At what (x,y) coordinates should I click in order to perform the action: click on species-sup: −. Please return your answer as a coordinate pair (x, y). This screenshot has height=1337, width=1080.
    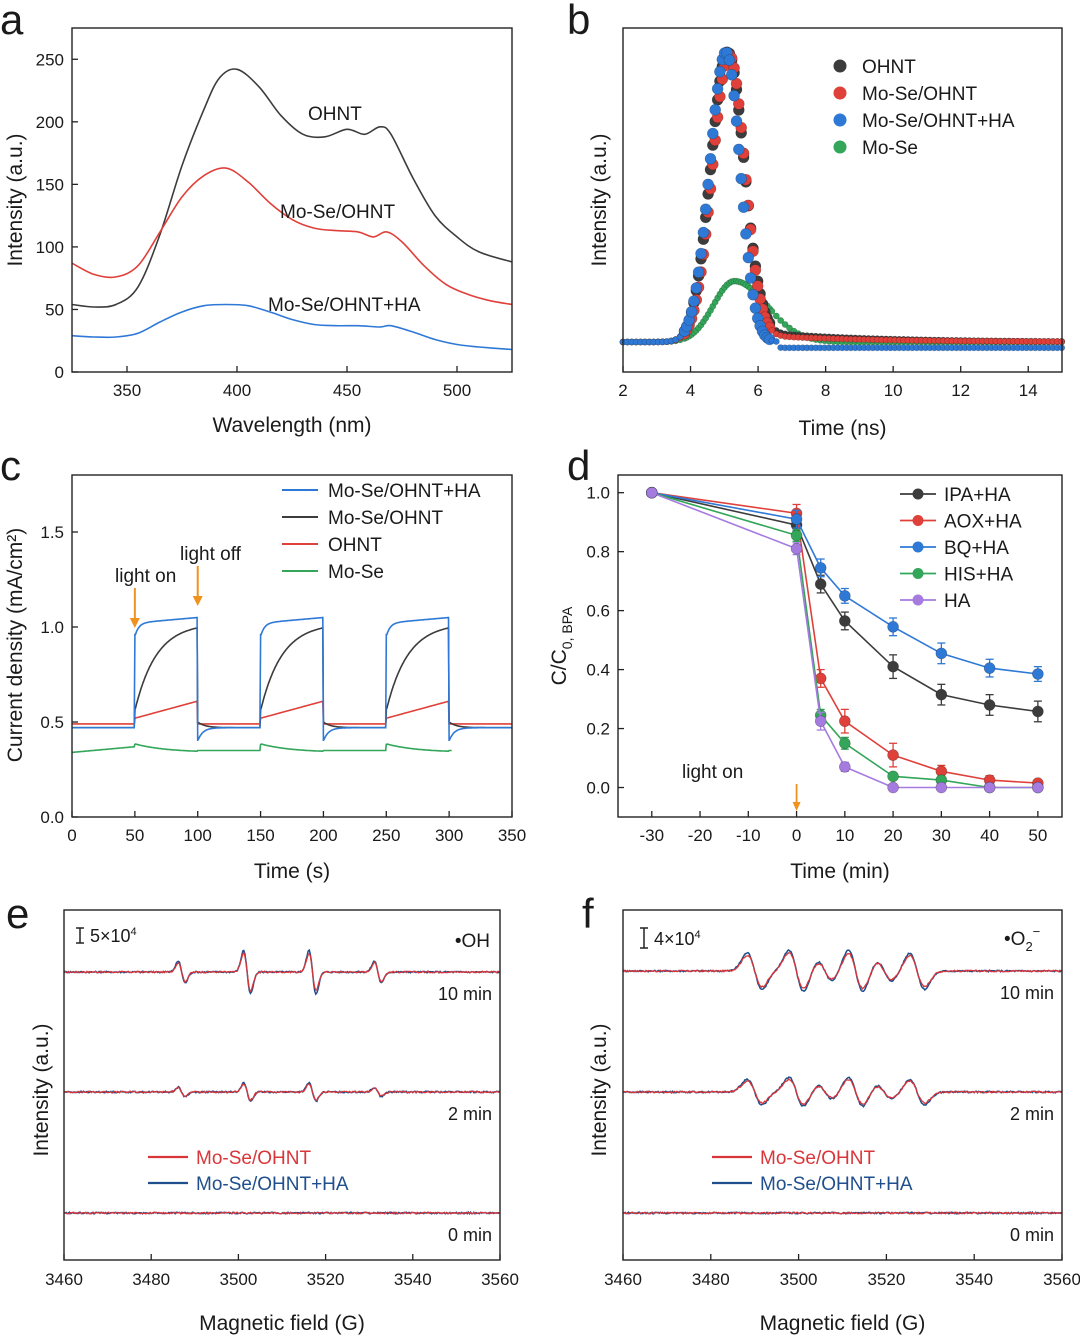
    Looking at the image, I should click on (1037, 931).